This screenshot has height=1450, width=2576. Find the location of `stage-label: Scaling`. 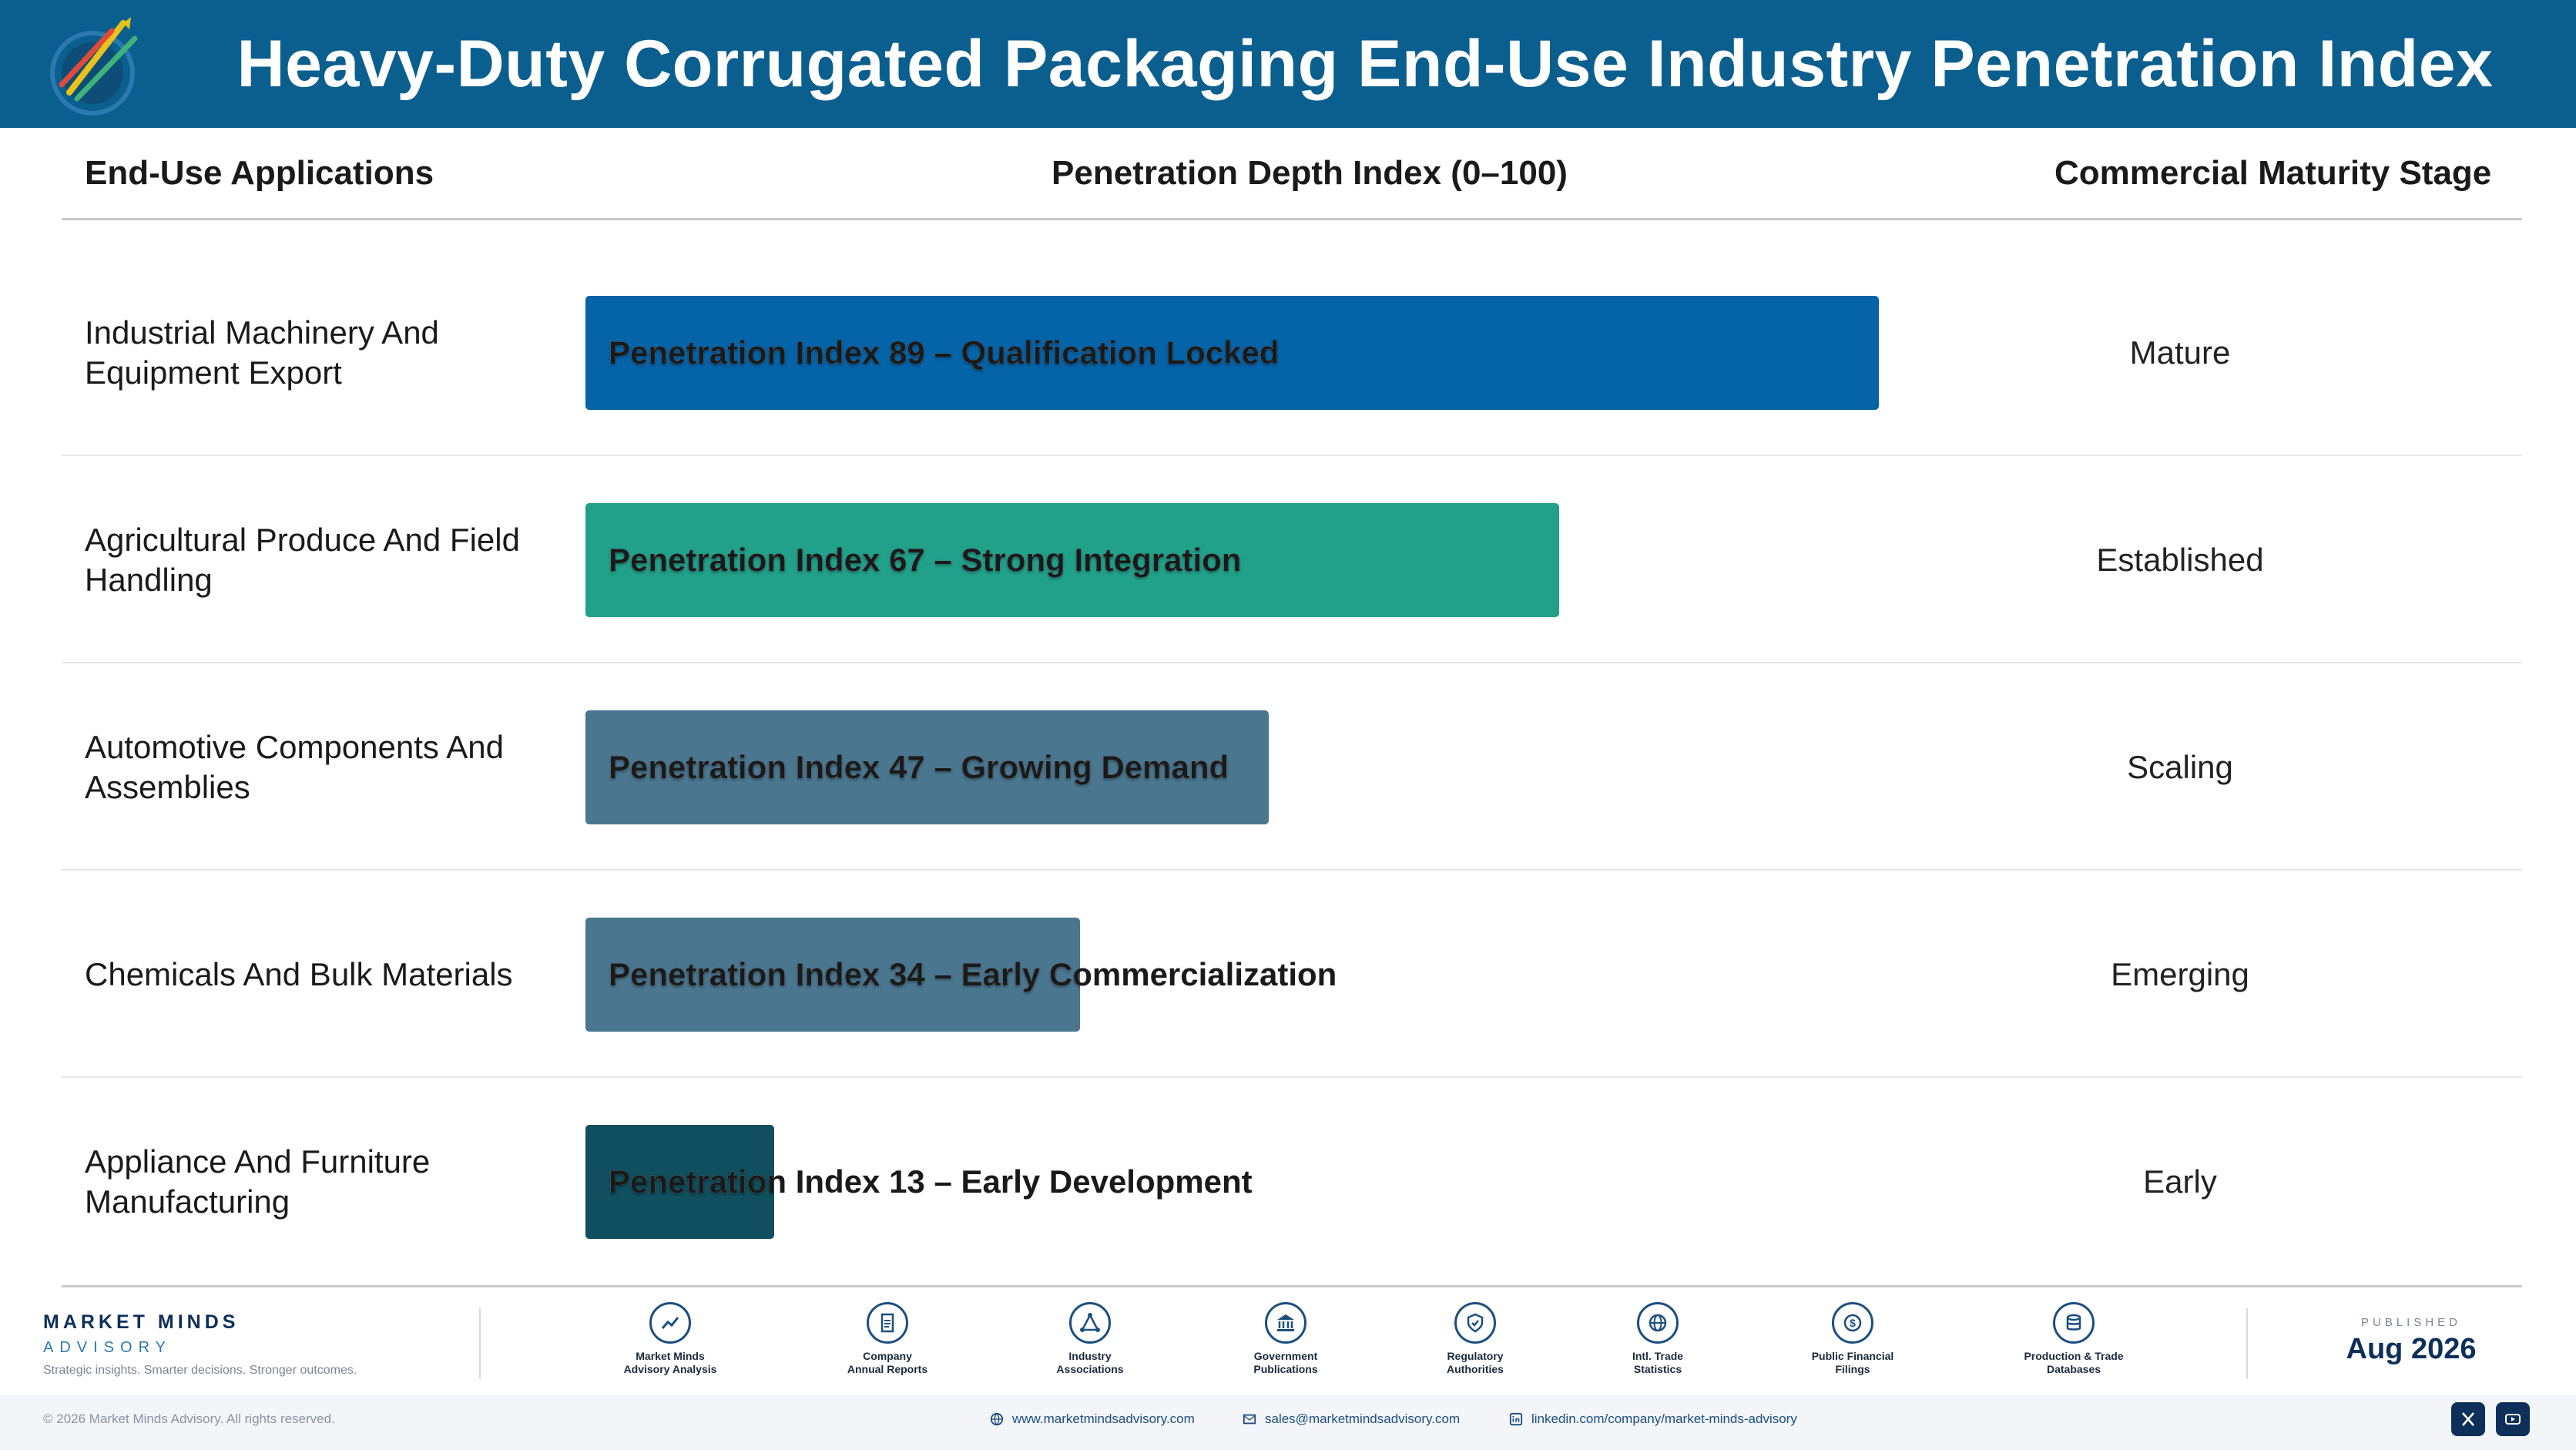

stage-label: Scaling is located at coordinates (2180, 766).